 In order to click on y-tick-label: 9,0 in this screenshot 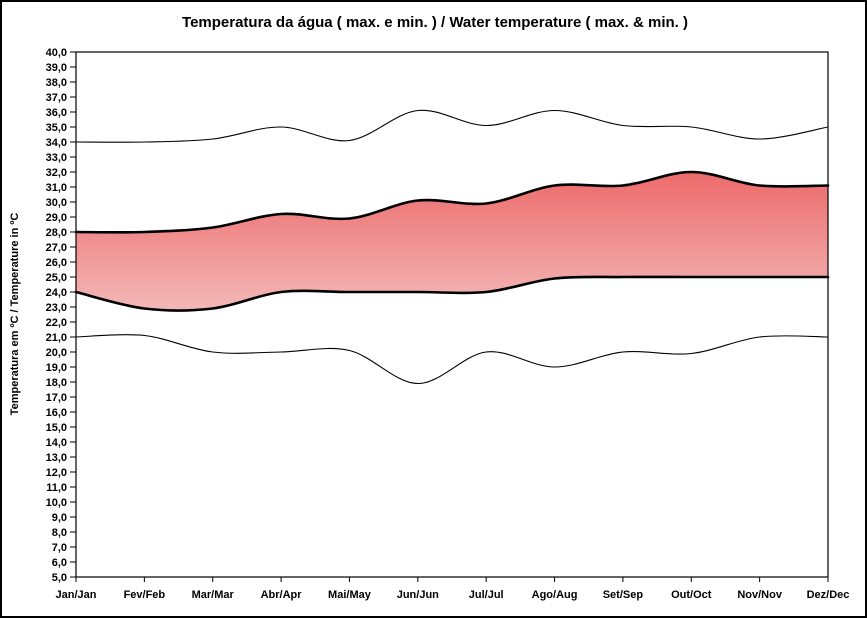, I will do `click(59, 518)`.